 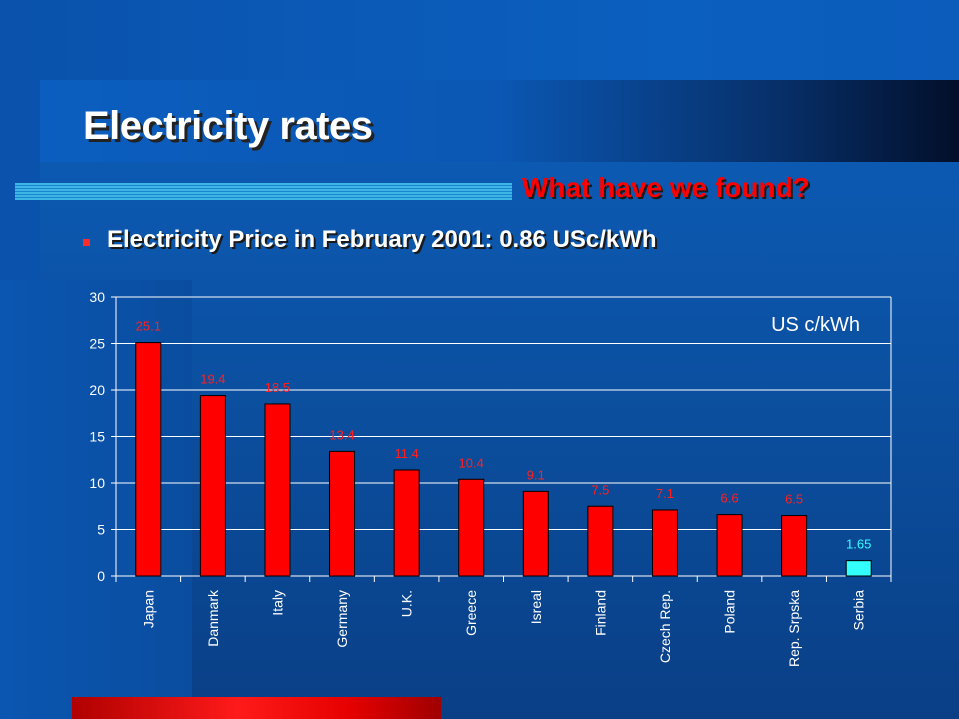 What do you see at coordinates (263, 191) in the screenshot?
I see `decorative-stripe` at bounding box center [263, 191].